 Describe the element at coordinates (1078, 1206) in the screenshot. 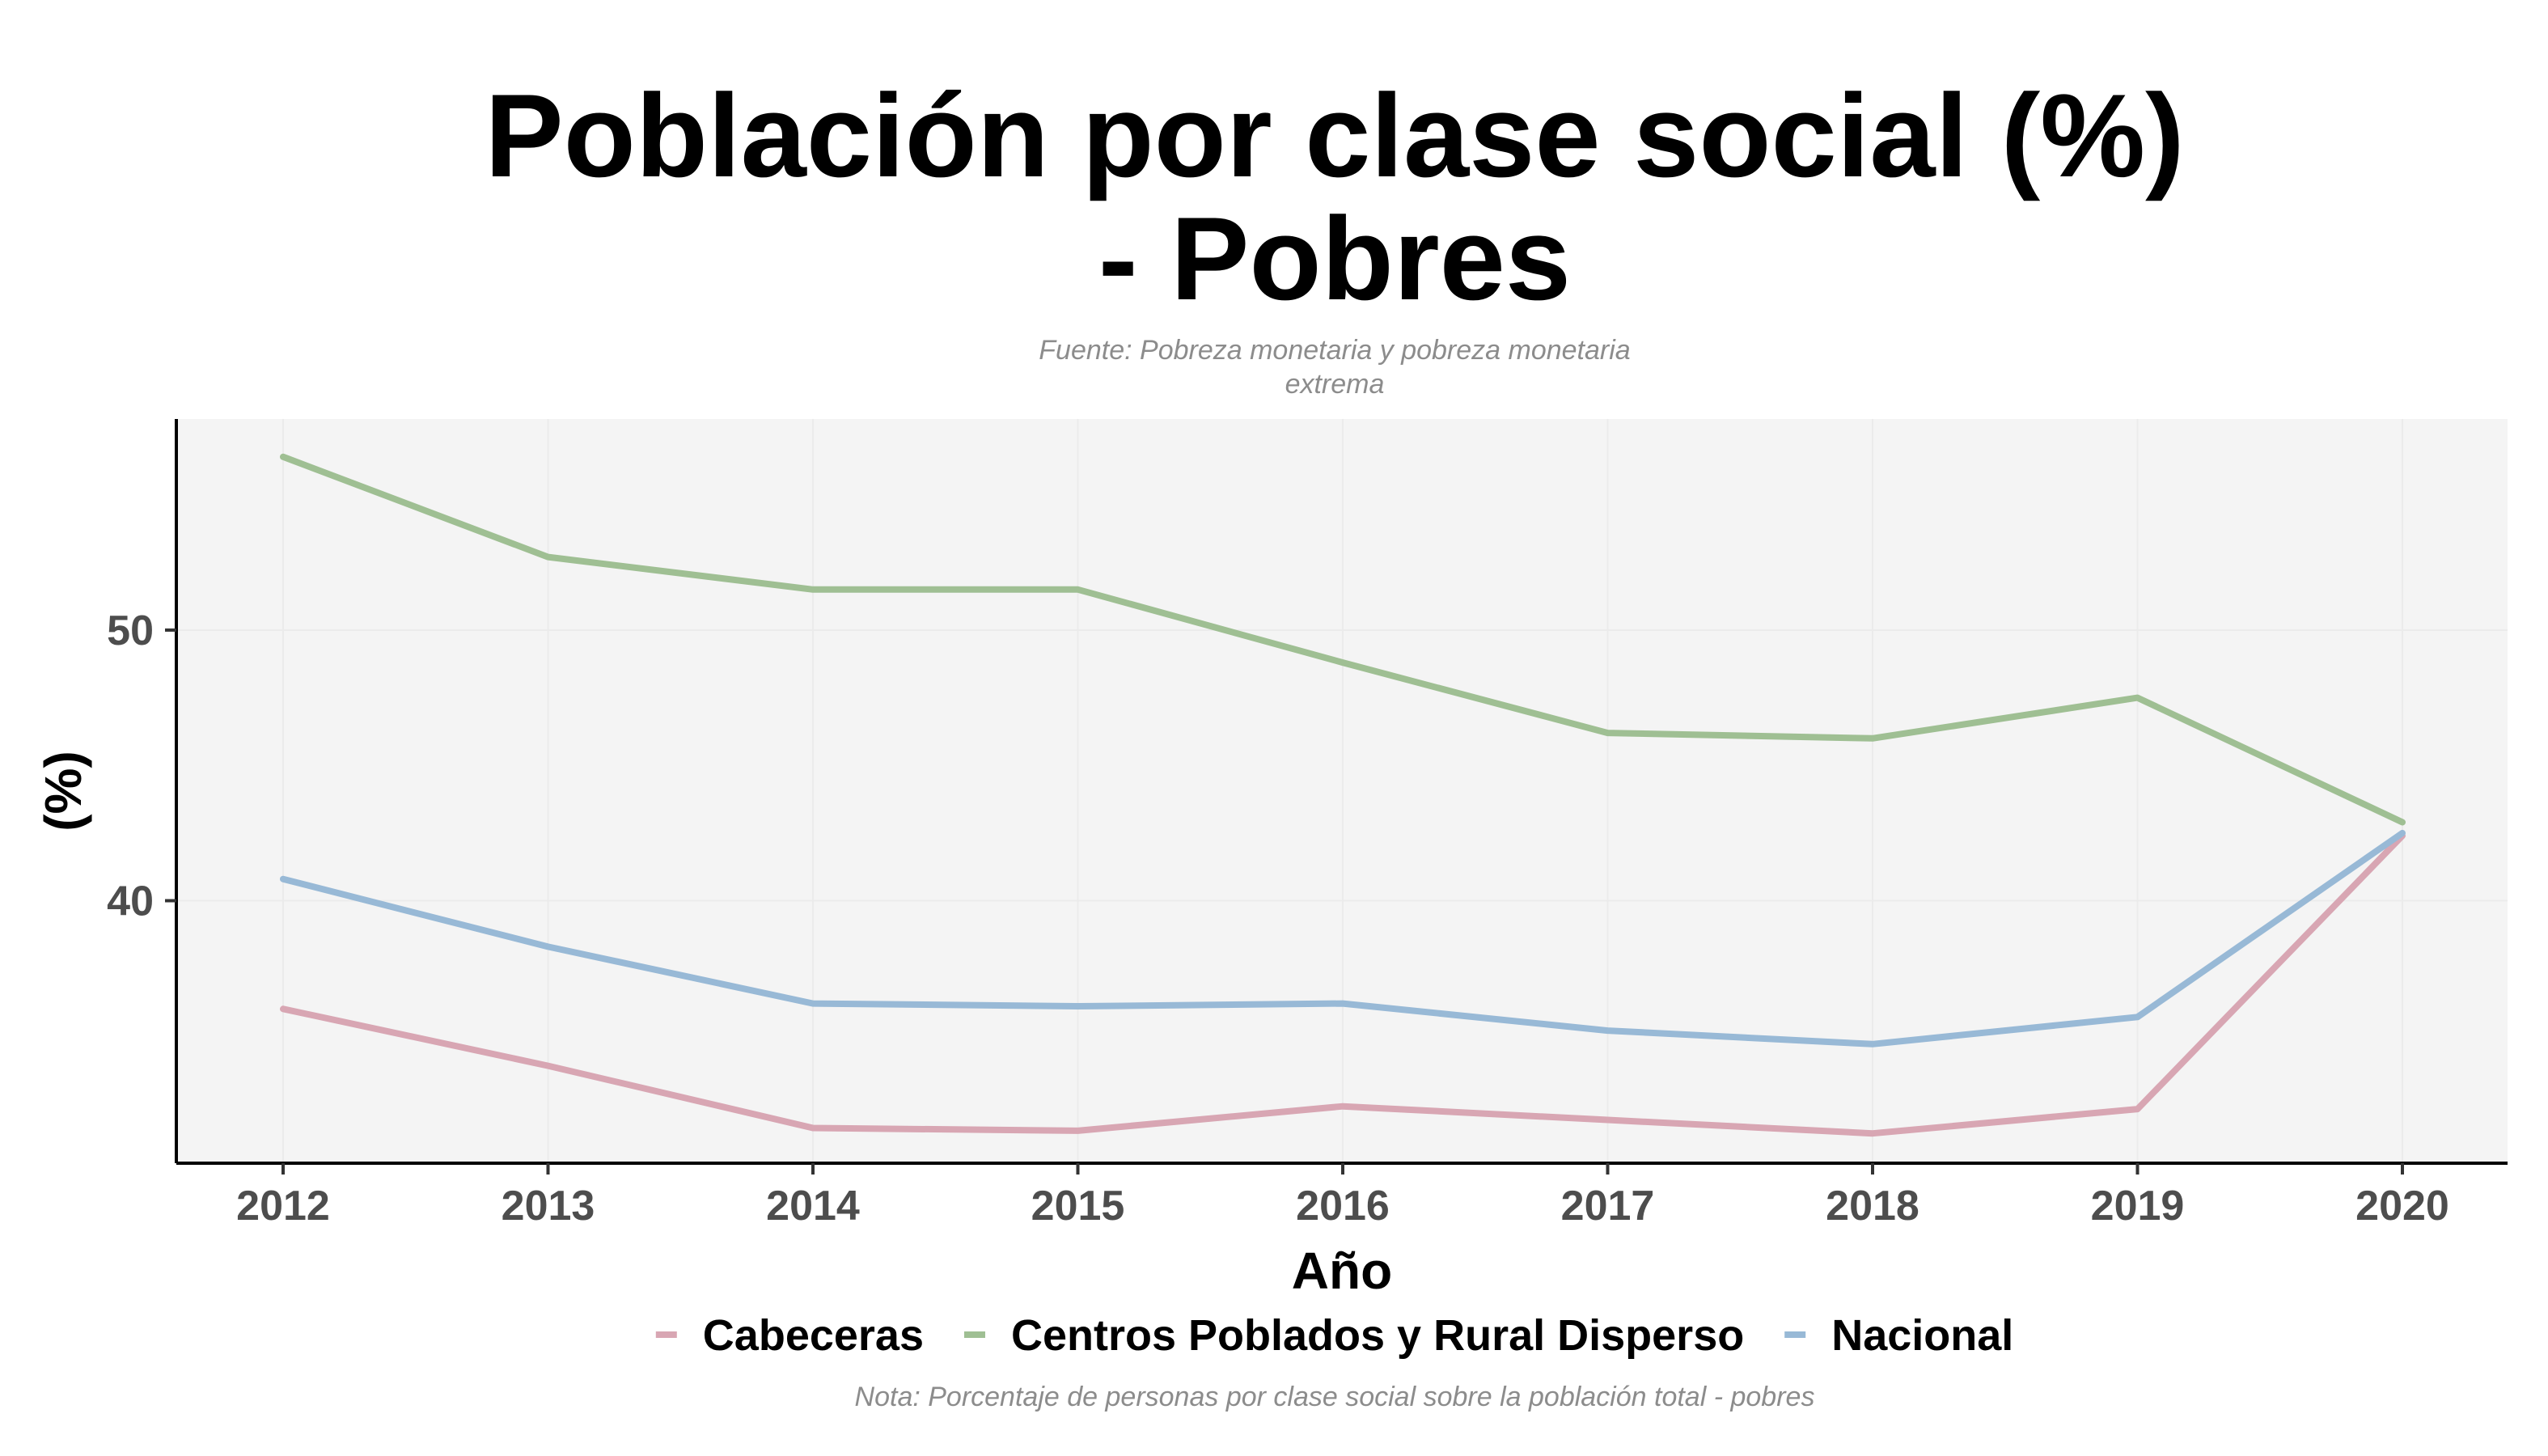

I see `x-tick-label: 2015` at that location.